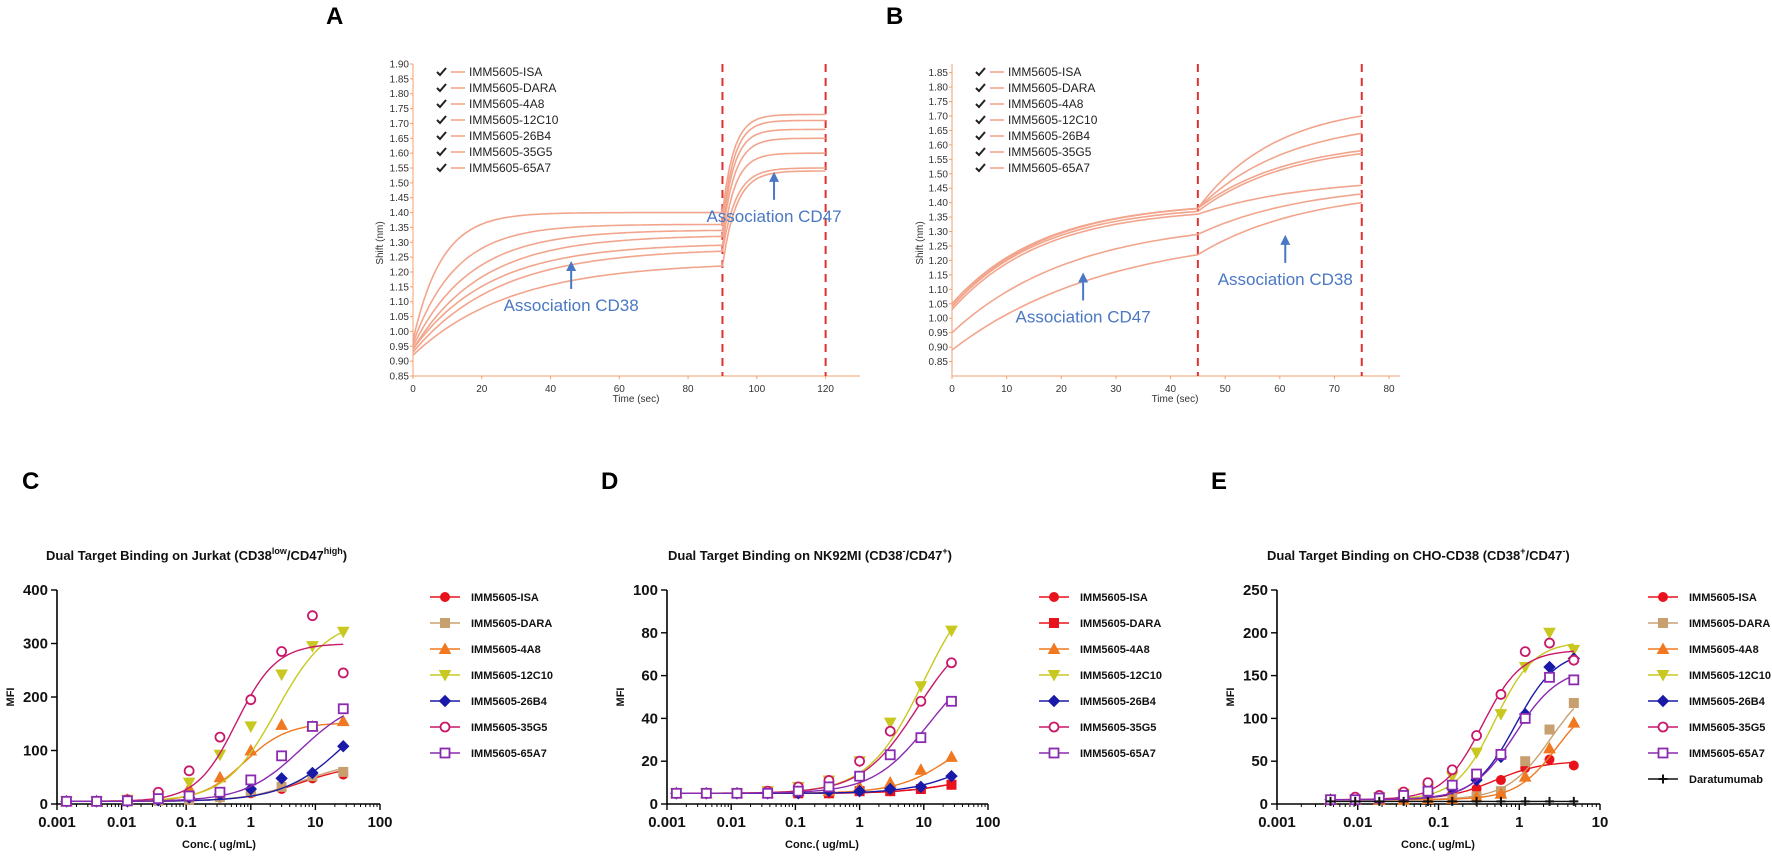 This screenshot has height=856, width=1772. I want to click on sensorgram-a-y-tick-label: 1.15, so click(400, 287).